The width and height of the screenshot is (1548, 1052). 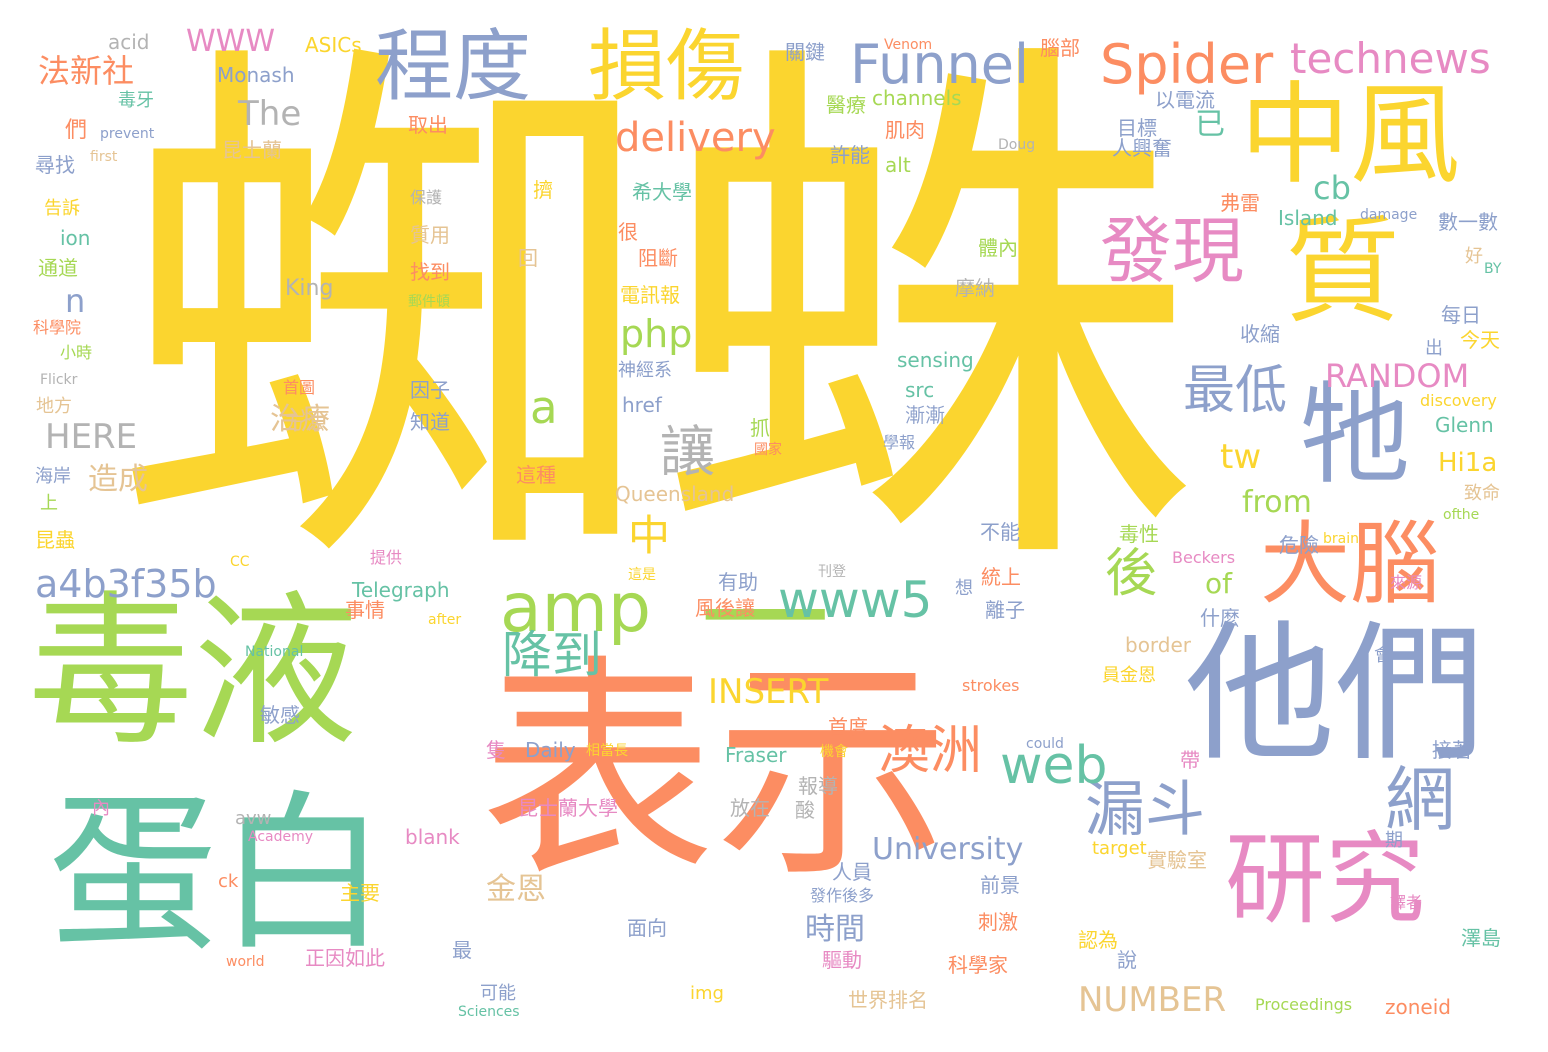 What do you see at coordinates (805, 810) in the screenshot?
I see `cloud-word: 酸` at bounding box center [805, 810].